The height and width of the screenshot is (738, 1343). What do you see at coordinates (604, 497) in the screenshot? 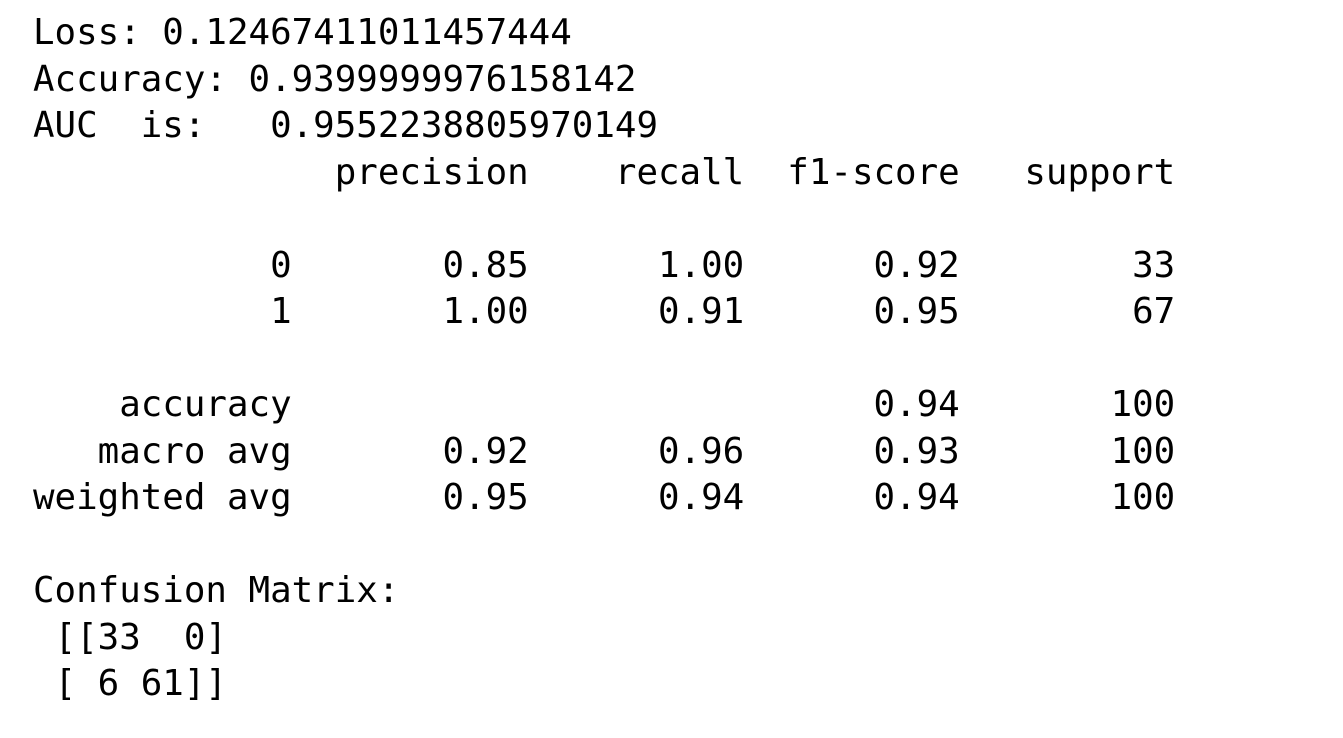
I see `report-row-weighted-avg: weighted avg 0.95 0.94 0.94 100` at bounding box center [604, 497].